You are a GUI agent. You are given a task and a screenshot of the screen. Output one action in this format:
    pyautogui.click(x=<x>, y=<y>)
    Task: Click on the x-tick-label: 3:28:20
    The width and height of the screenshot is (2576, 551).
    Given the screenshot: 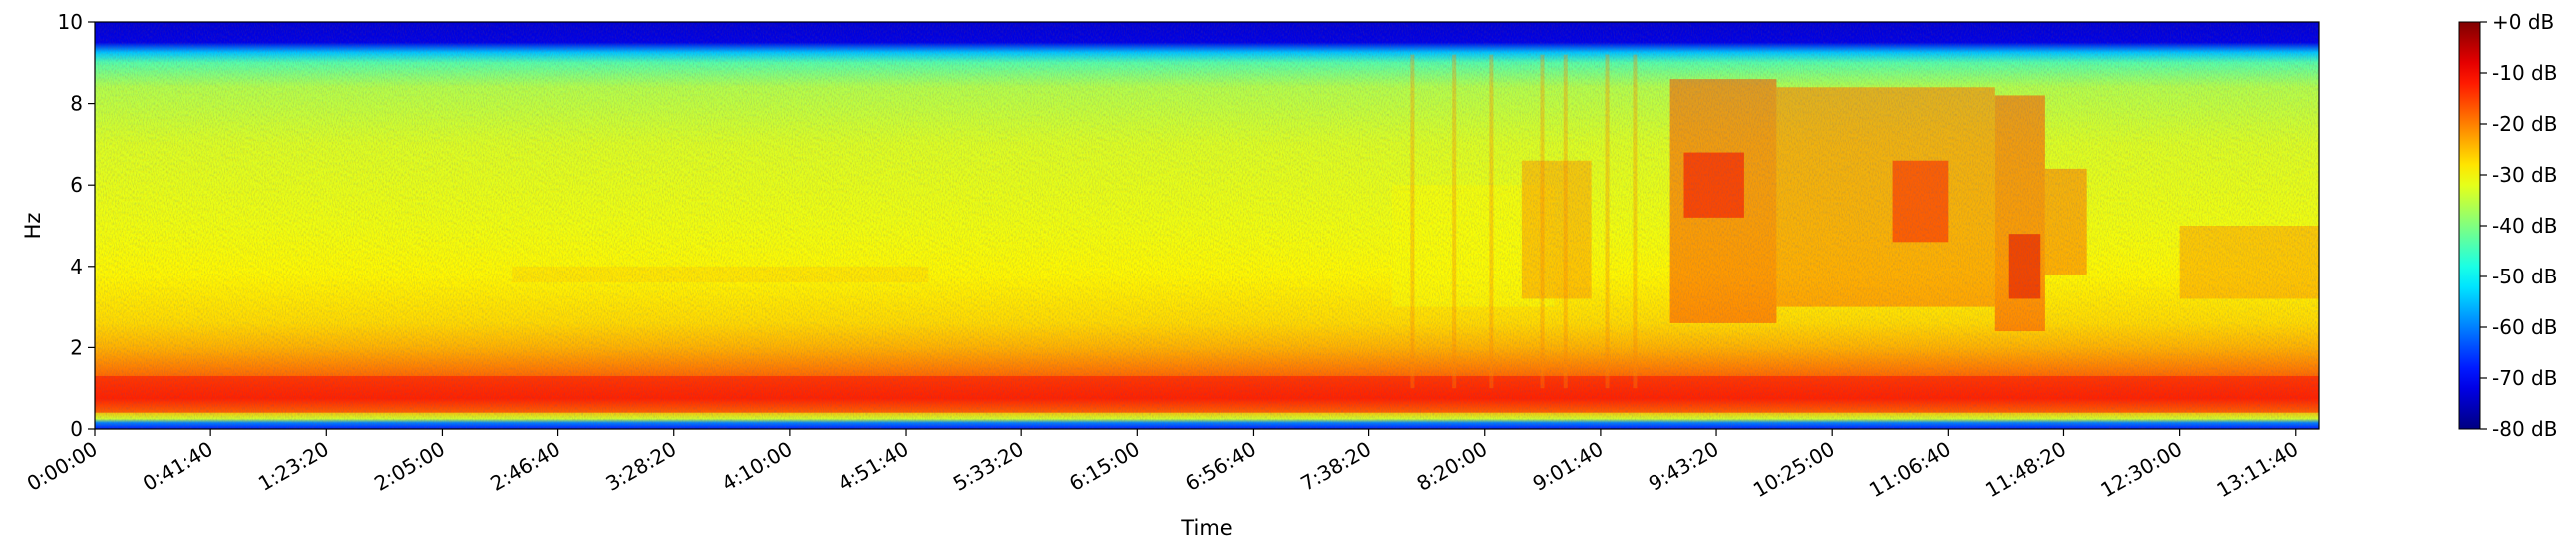 What is the action you would take?
    pyautogui.click(x=641, y=466)
    